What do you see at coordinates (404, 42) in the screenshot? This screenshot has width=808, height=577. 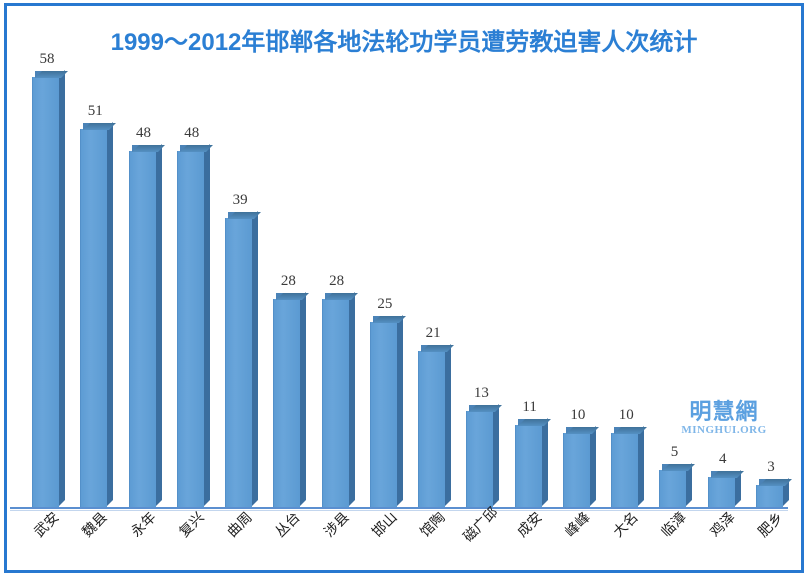 I see `chart-title: 1999～2012年邯郸各地法轮功学员遭劳教迫害人次统计` at bounding box center [404, 42].